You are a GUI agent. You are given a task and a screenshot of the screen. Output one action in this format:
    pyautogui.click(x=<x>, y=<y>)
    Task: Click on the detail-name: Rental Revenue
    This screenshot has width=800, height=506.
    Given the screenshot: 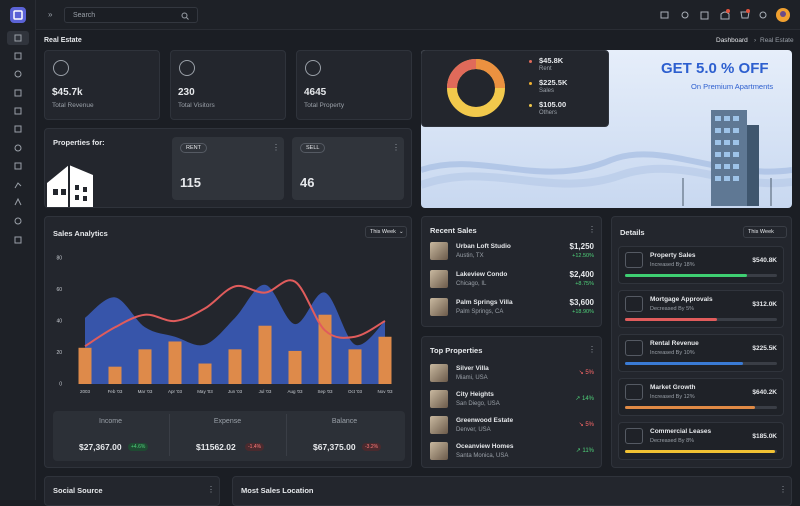 What is the action you would take?
    pyautogui.click(x=674, y=343)
    